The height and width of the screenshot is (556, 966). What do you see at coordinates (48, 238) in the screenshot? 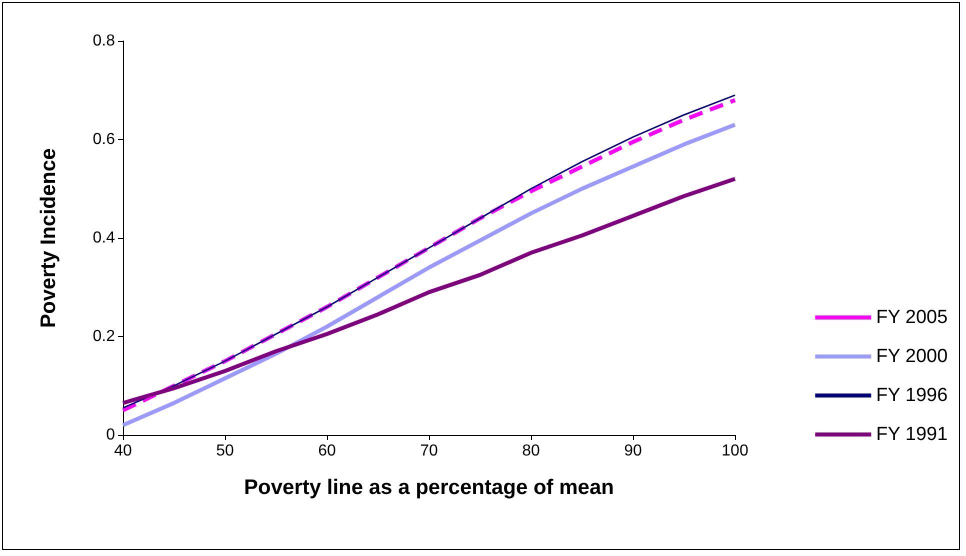
I see `y-axis-title: Poverty Incidence` at bounding box center [48, 238].